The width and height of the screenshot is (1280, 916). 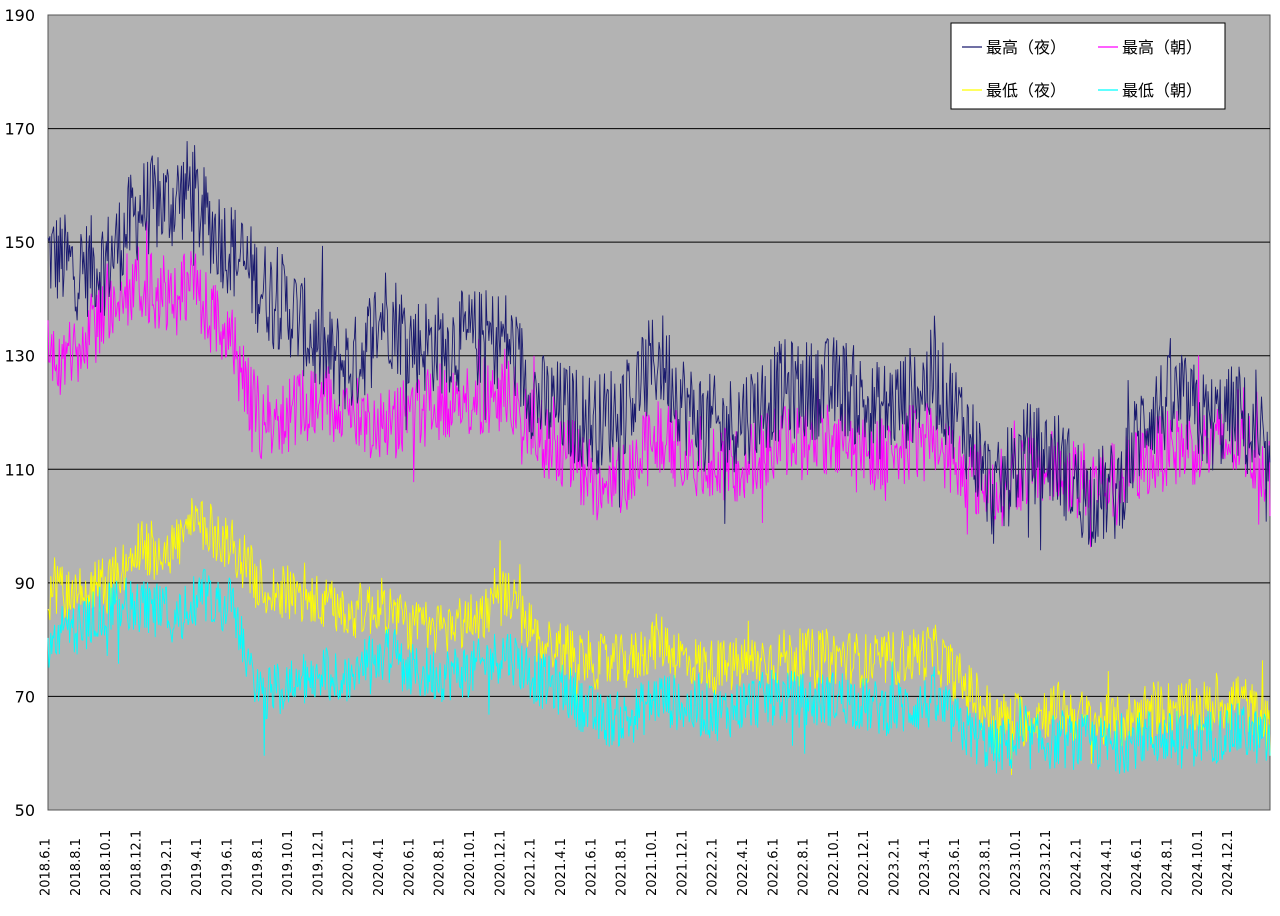 I want to click on x-tick-label: 2020.6.1, so click(x=409, y=867).